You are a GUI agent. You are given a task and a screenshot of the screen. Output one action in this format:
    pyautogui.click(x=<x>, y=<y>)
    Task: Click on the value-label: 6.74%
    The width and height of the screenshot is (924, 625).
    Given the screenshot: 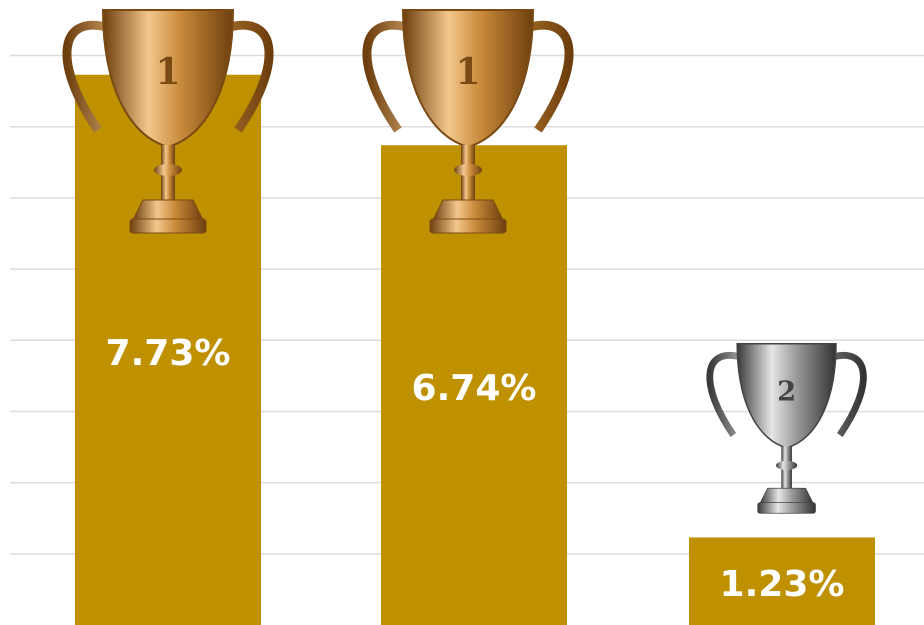 What is the action you would take?
    pyautogui.click(x=474, y=388)
    